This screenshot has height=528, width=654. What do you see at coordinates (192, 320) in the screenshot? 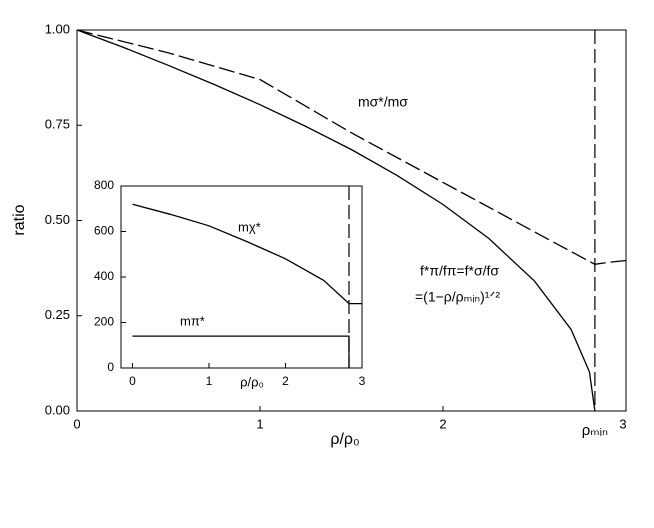
I see `curve-label: mπ*` at bounding box center [192, 320].